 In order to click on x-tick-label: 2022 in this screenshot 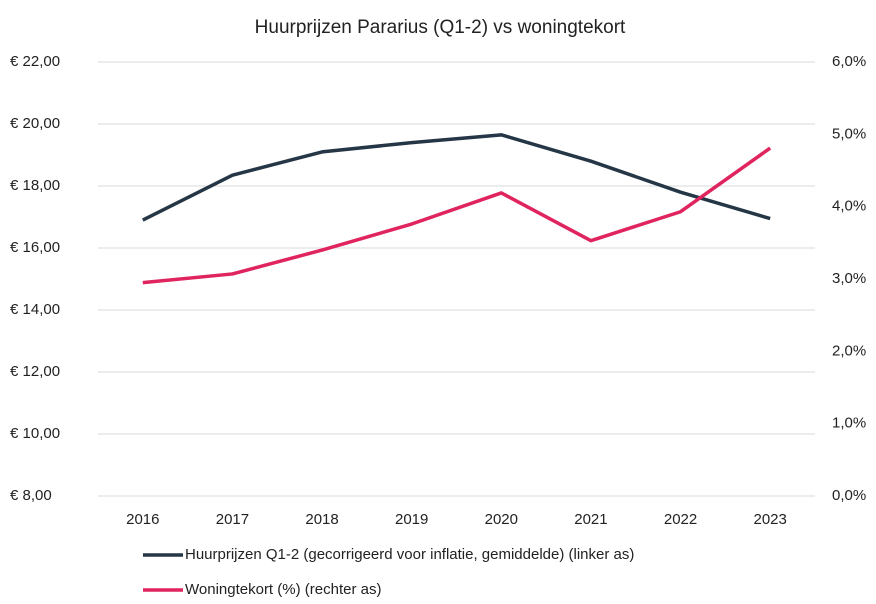, I will do `click(680, 519)`.